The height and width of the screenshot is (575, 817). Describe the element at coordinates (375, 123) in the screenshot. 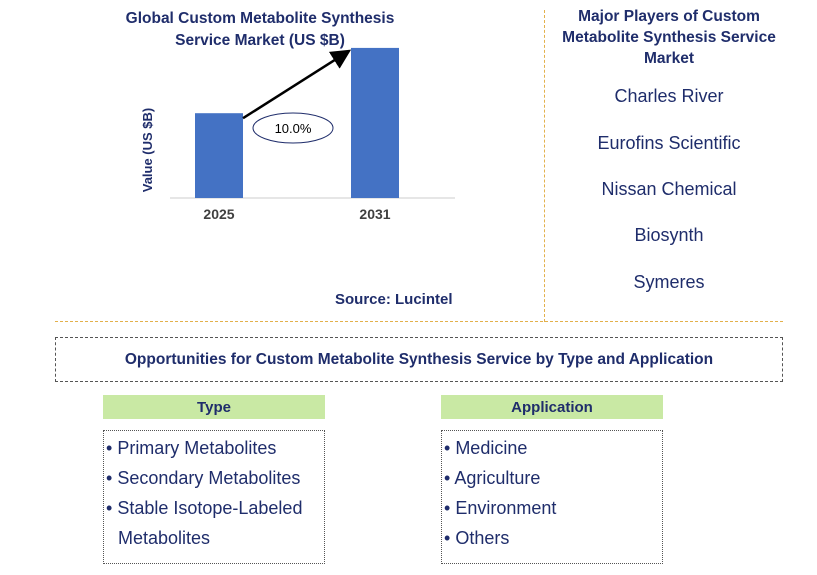

I see `bar-2031` at that location.